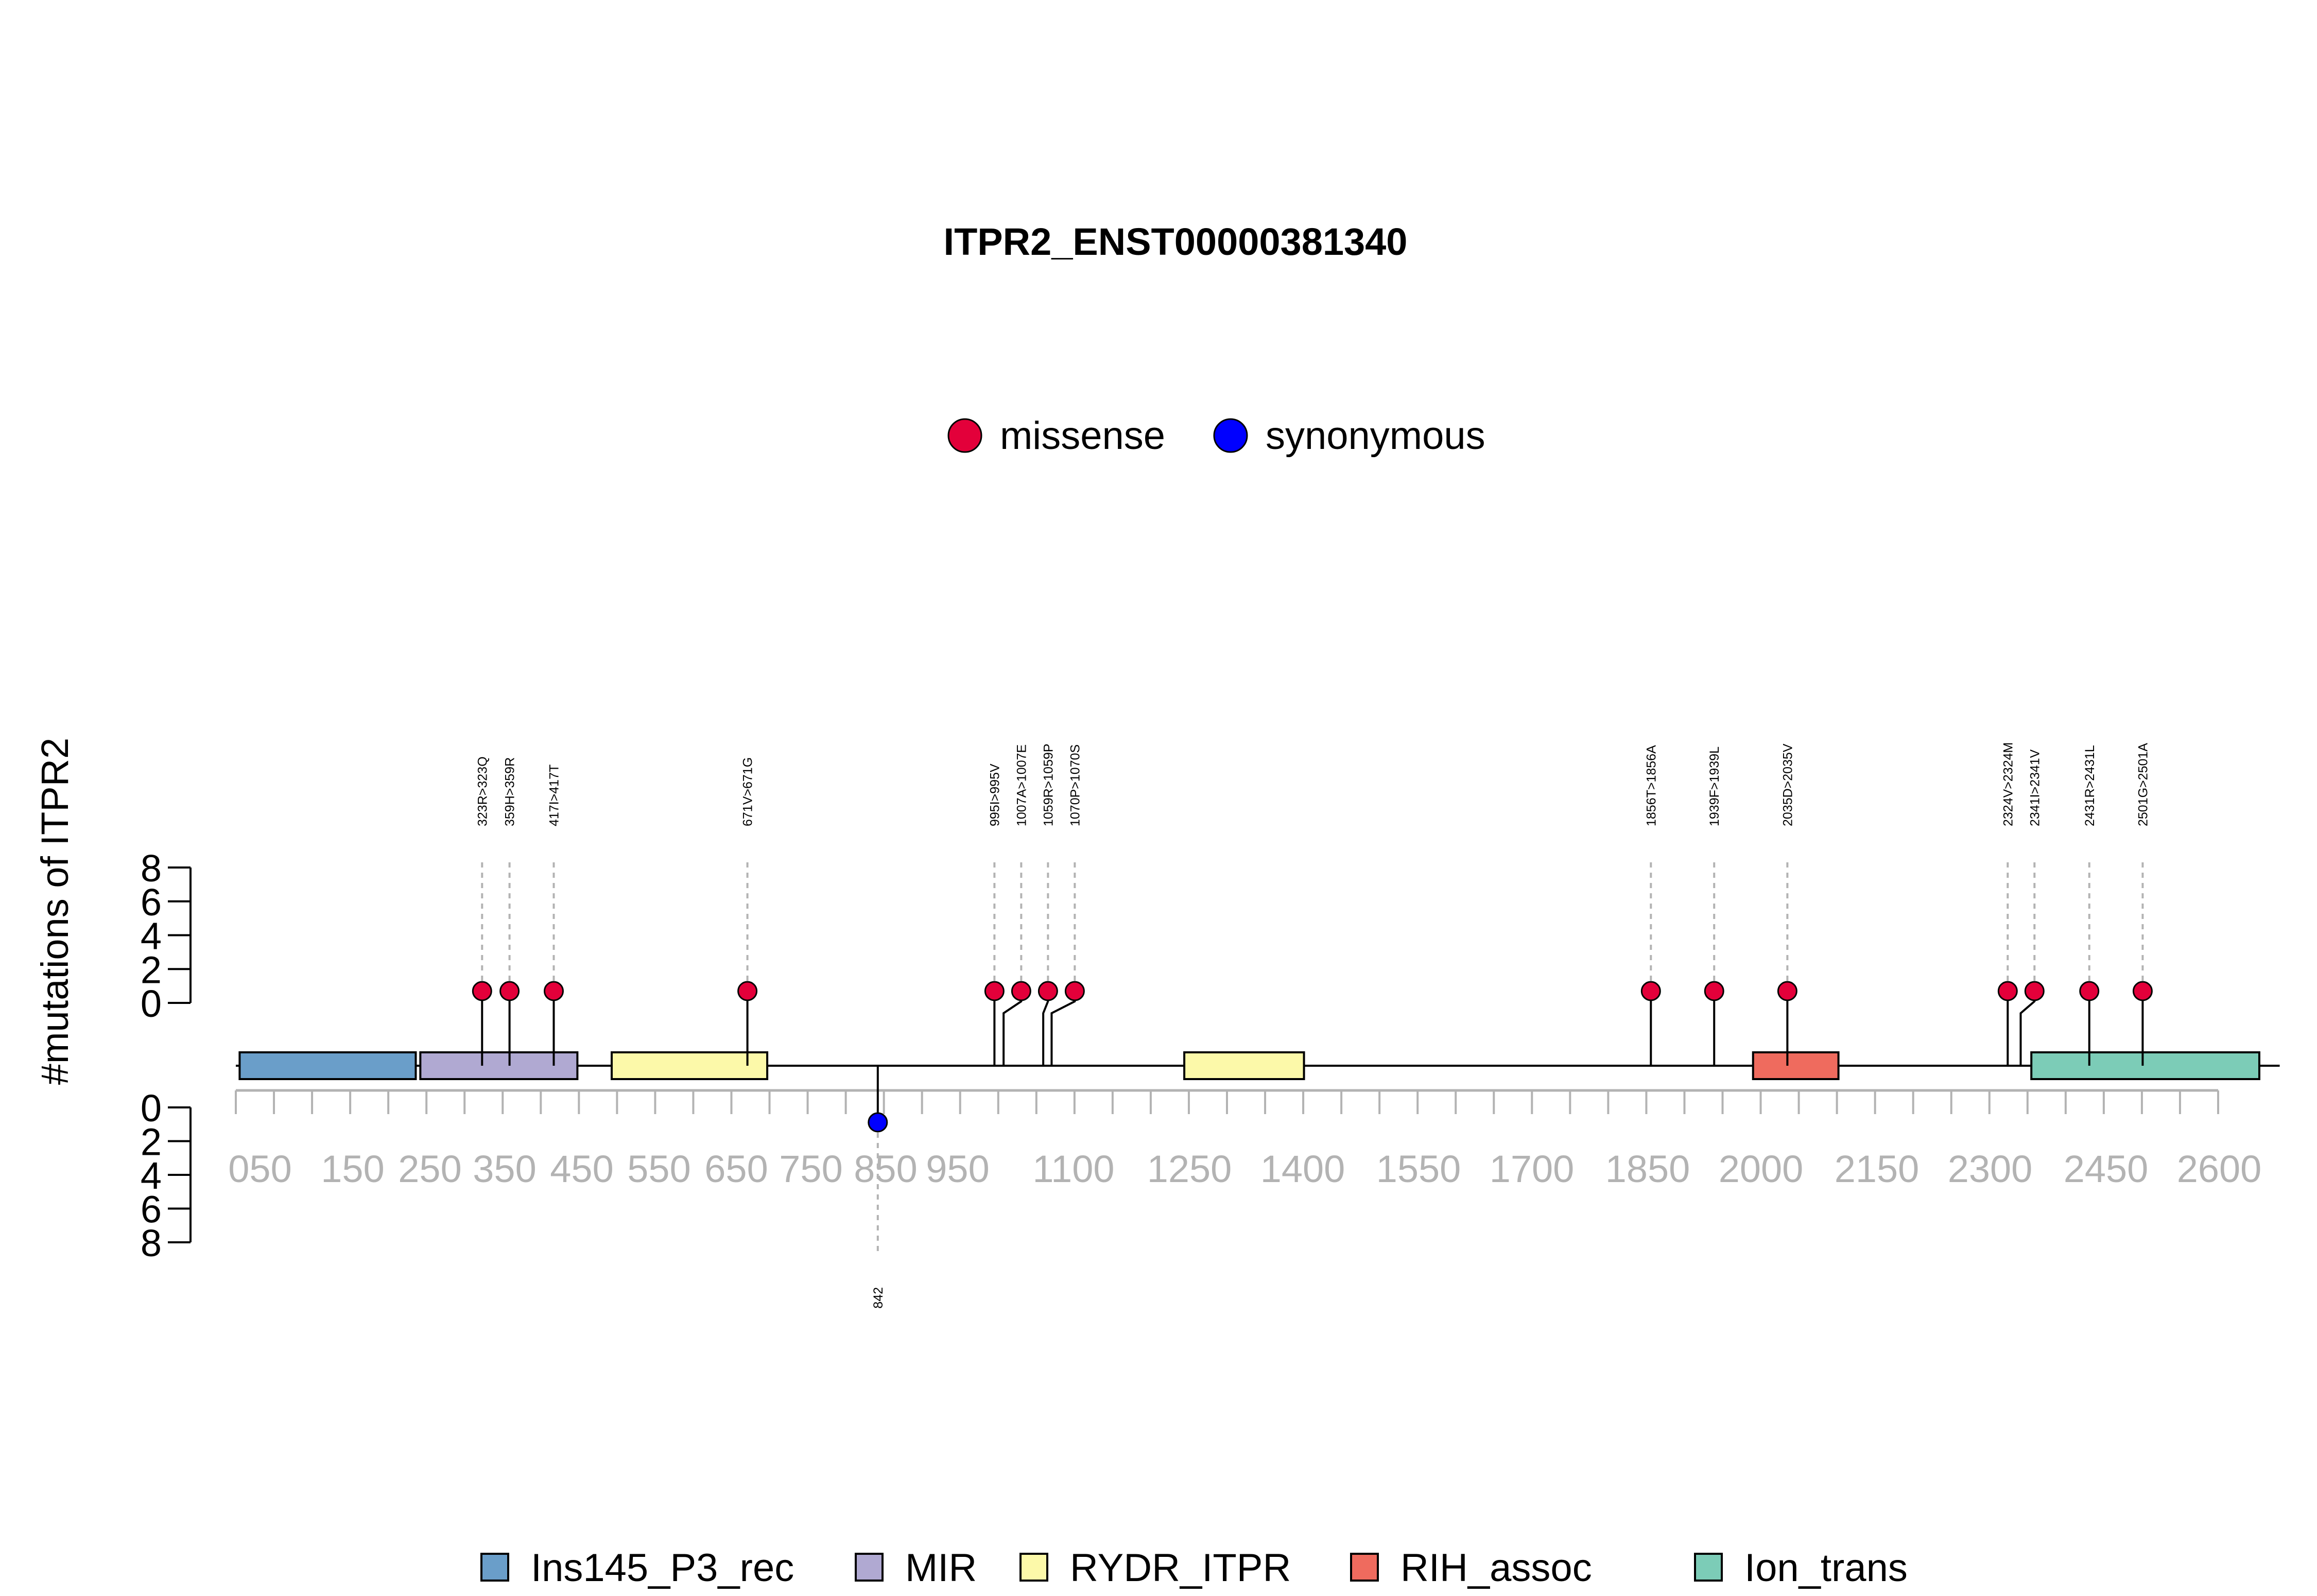 The height and width of the screenshot is (1596, 2317). I want to click on y-axis-label: #mutations of ITPR2, so click(54, 911).